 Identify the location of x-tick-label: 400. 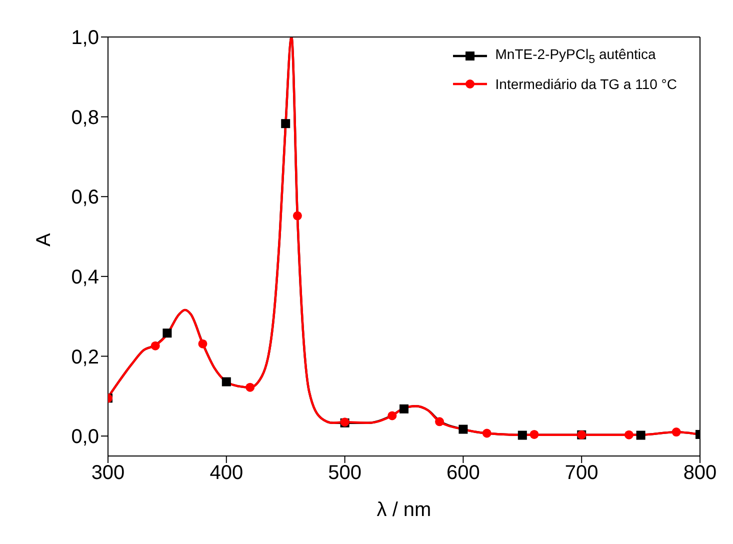
(227, 473).